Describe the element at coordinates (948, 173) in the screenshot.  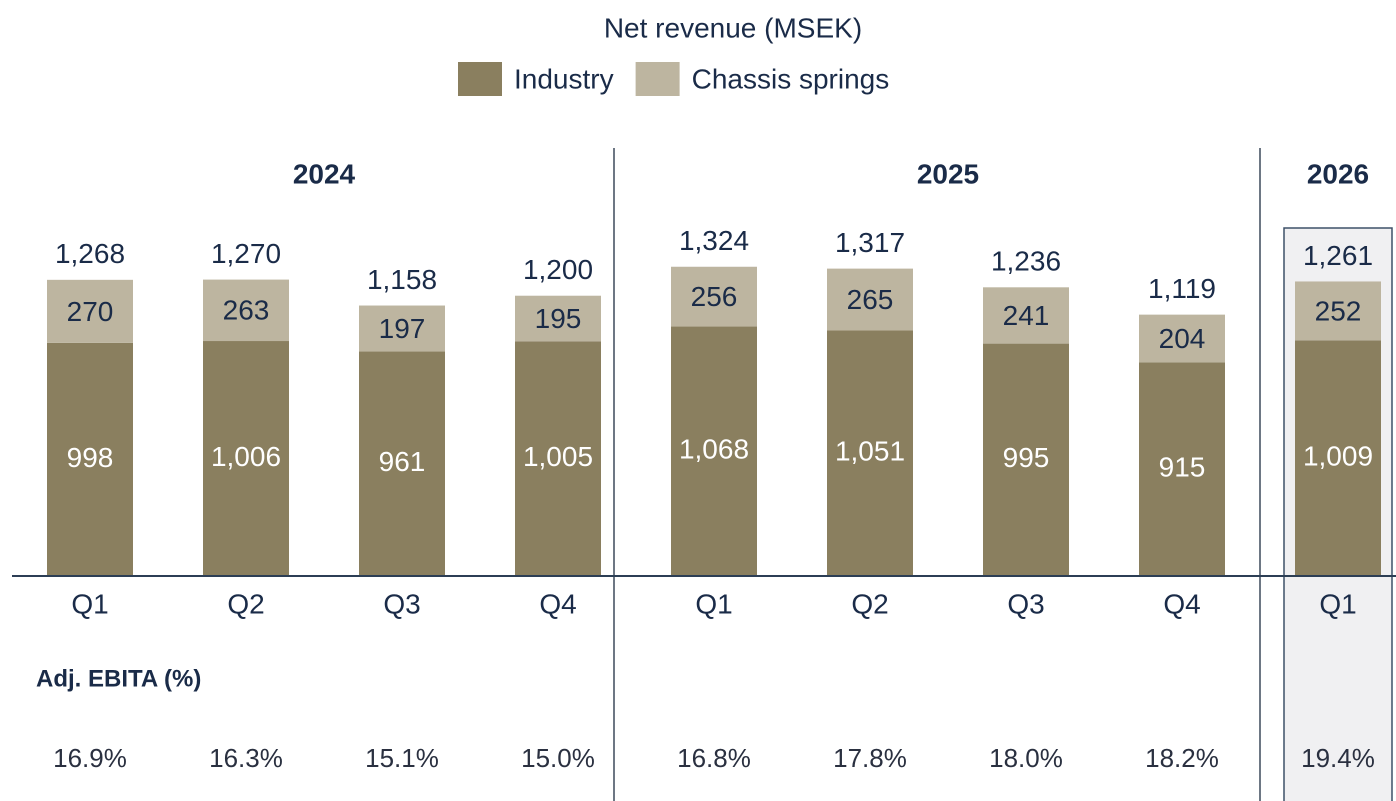
I see `year-label: 2025` at that location.